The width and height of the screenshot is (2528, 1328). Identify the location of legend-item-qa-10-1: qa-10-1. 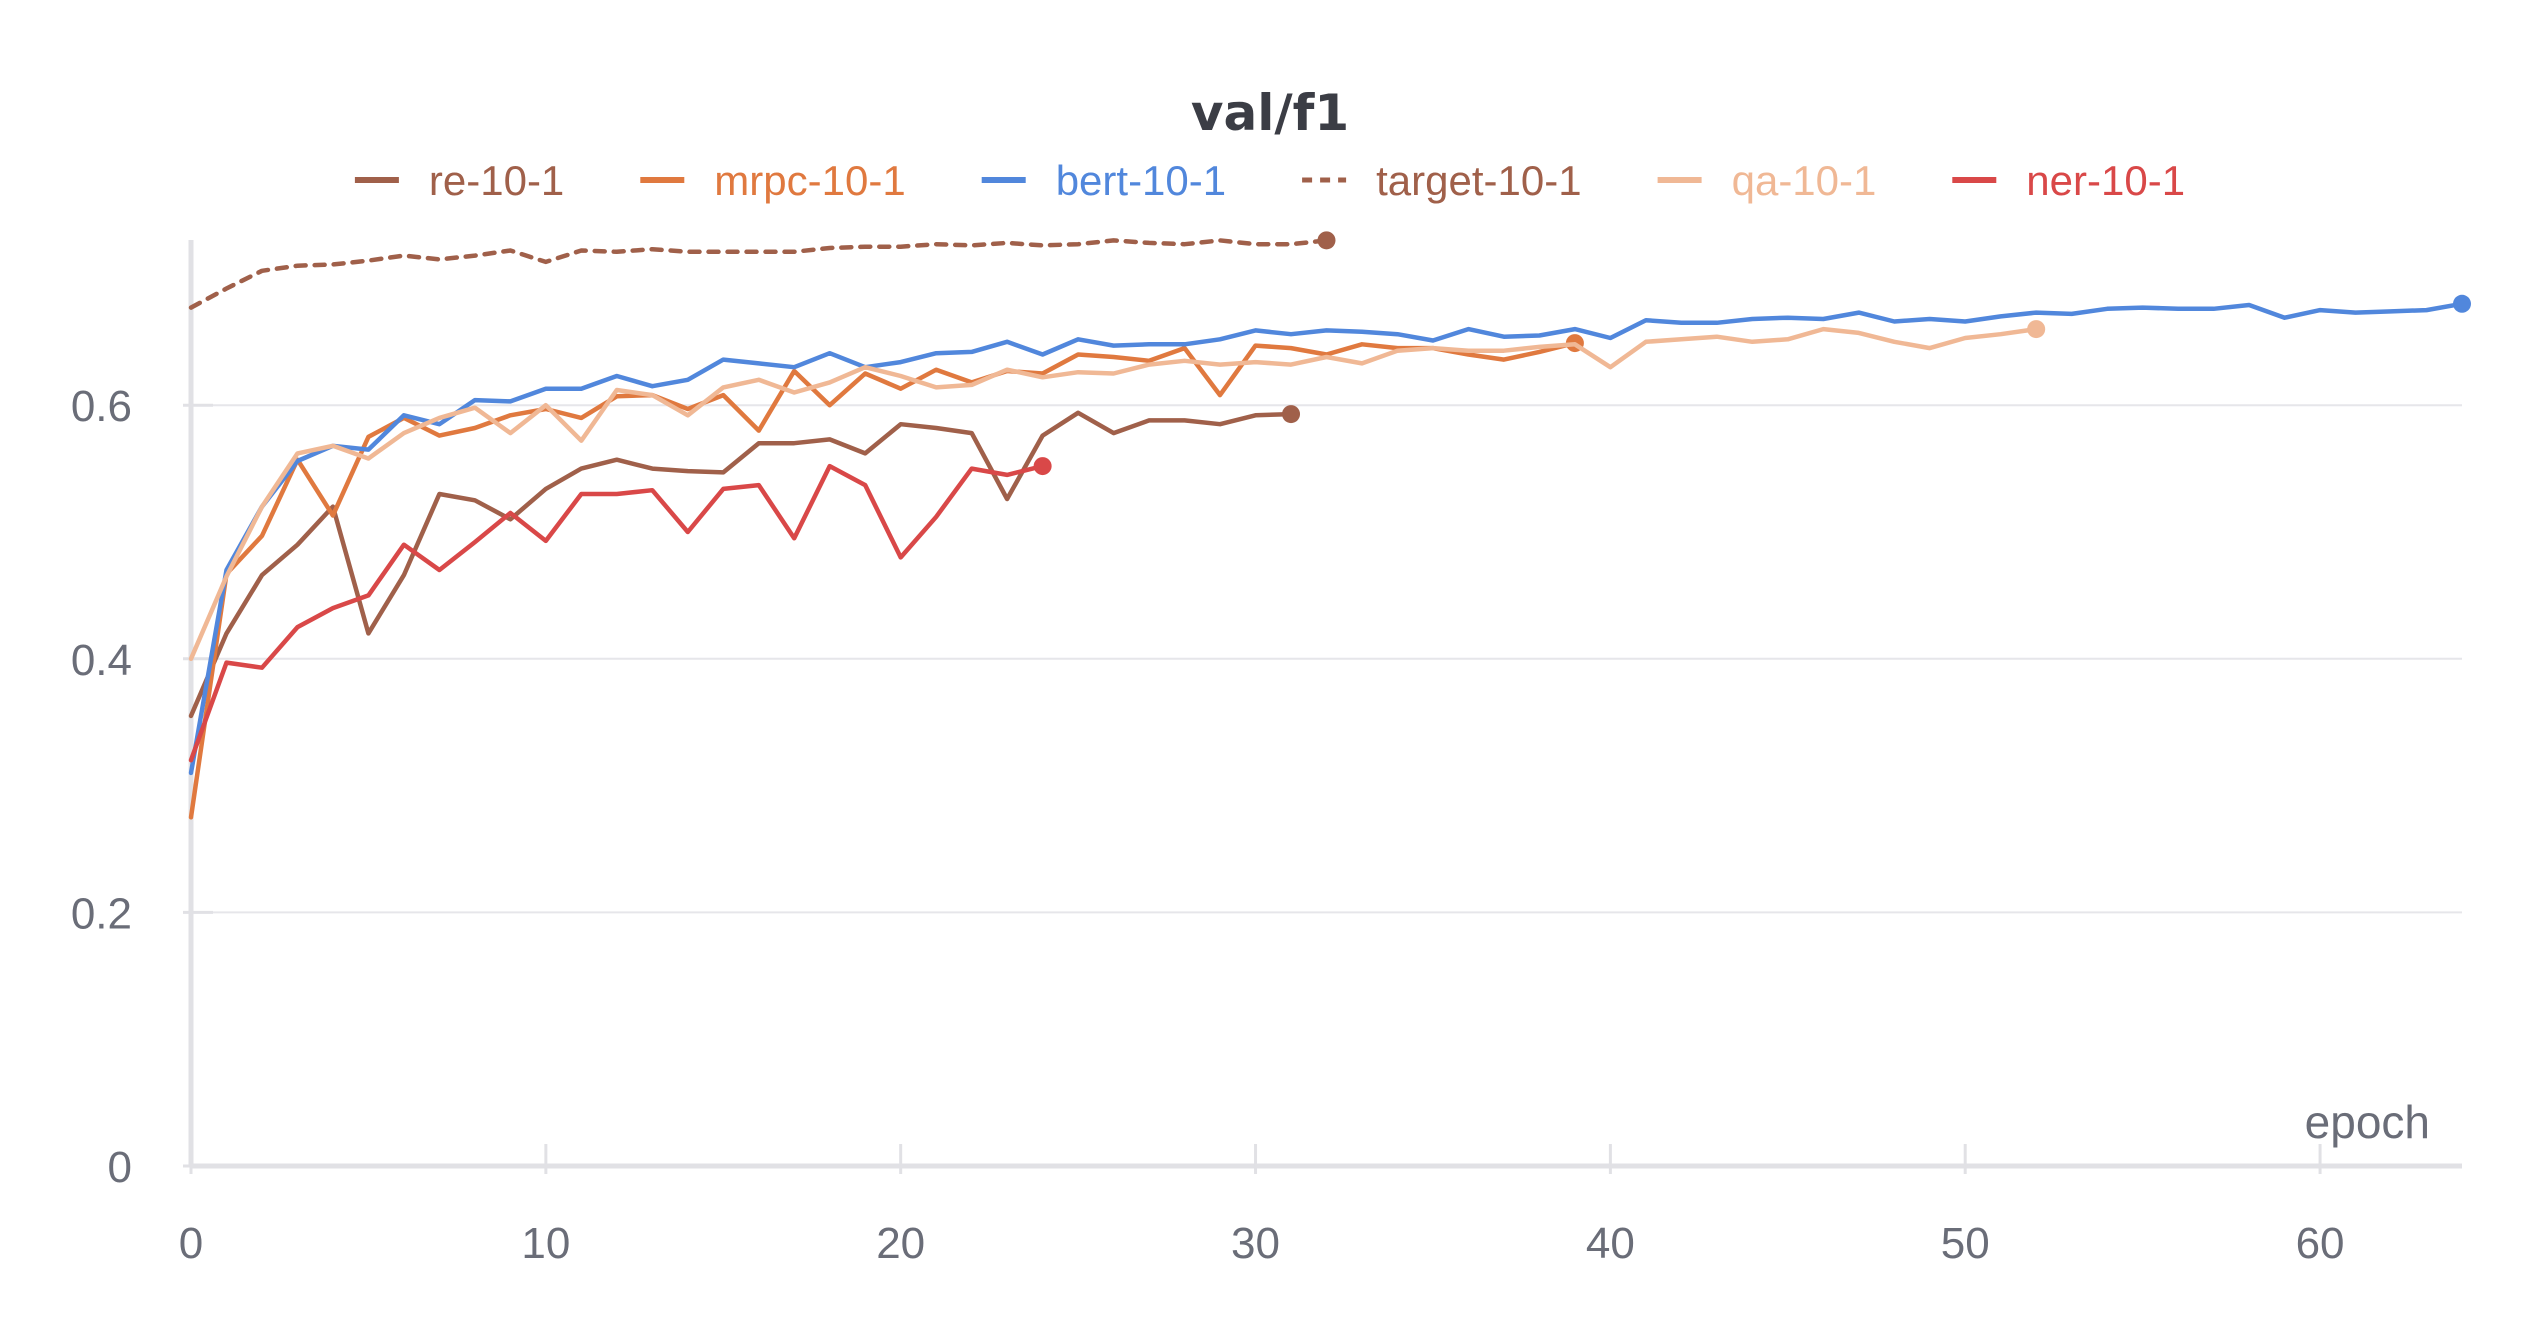
(1767, 180).